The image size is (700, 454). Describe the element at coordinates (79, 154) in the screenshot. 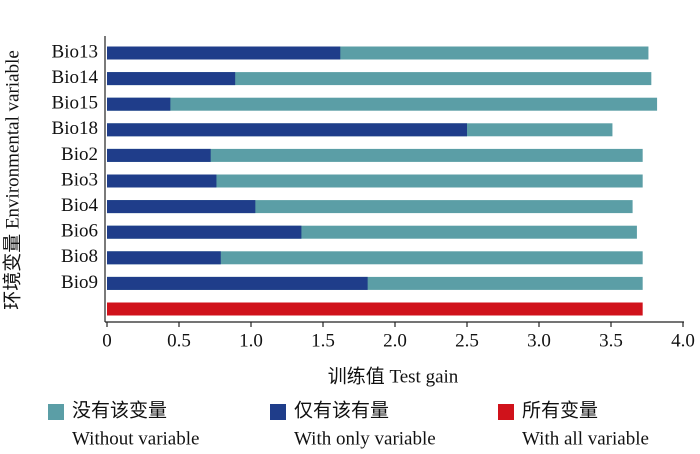

I see `y-tick-label: Bio2` at that location.